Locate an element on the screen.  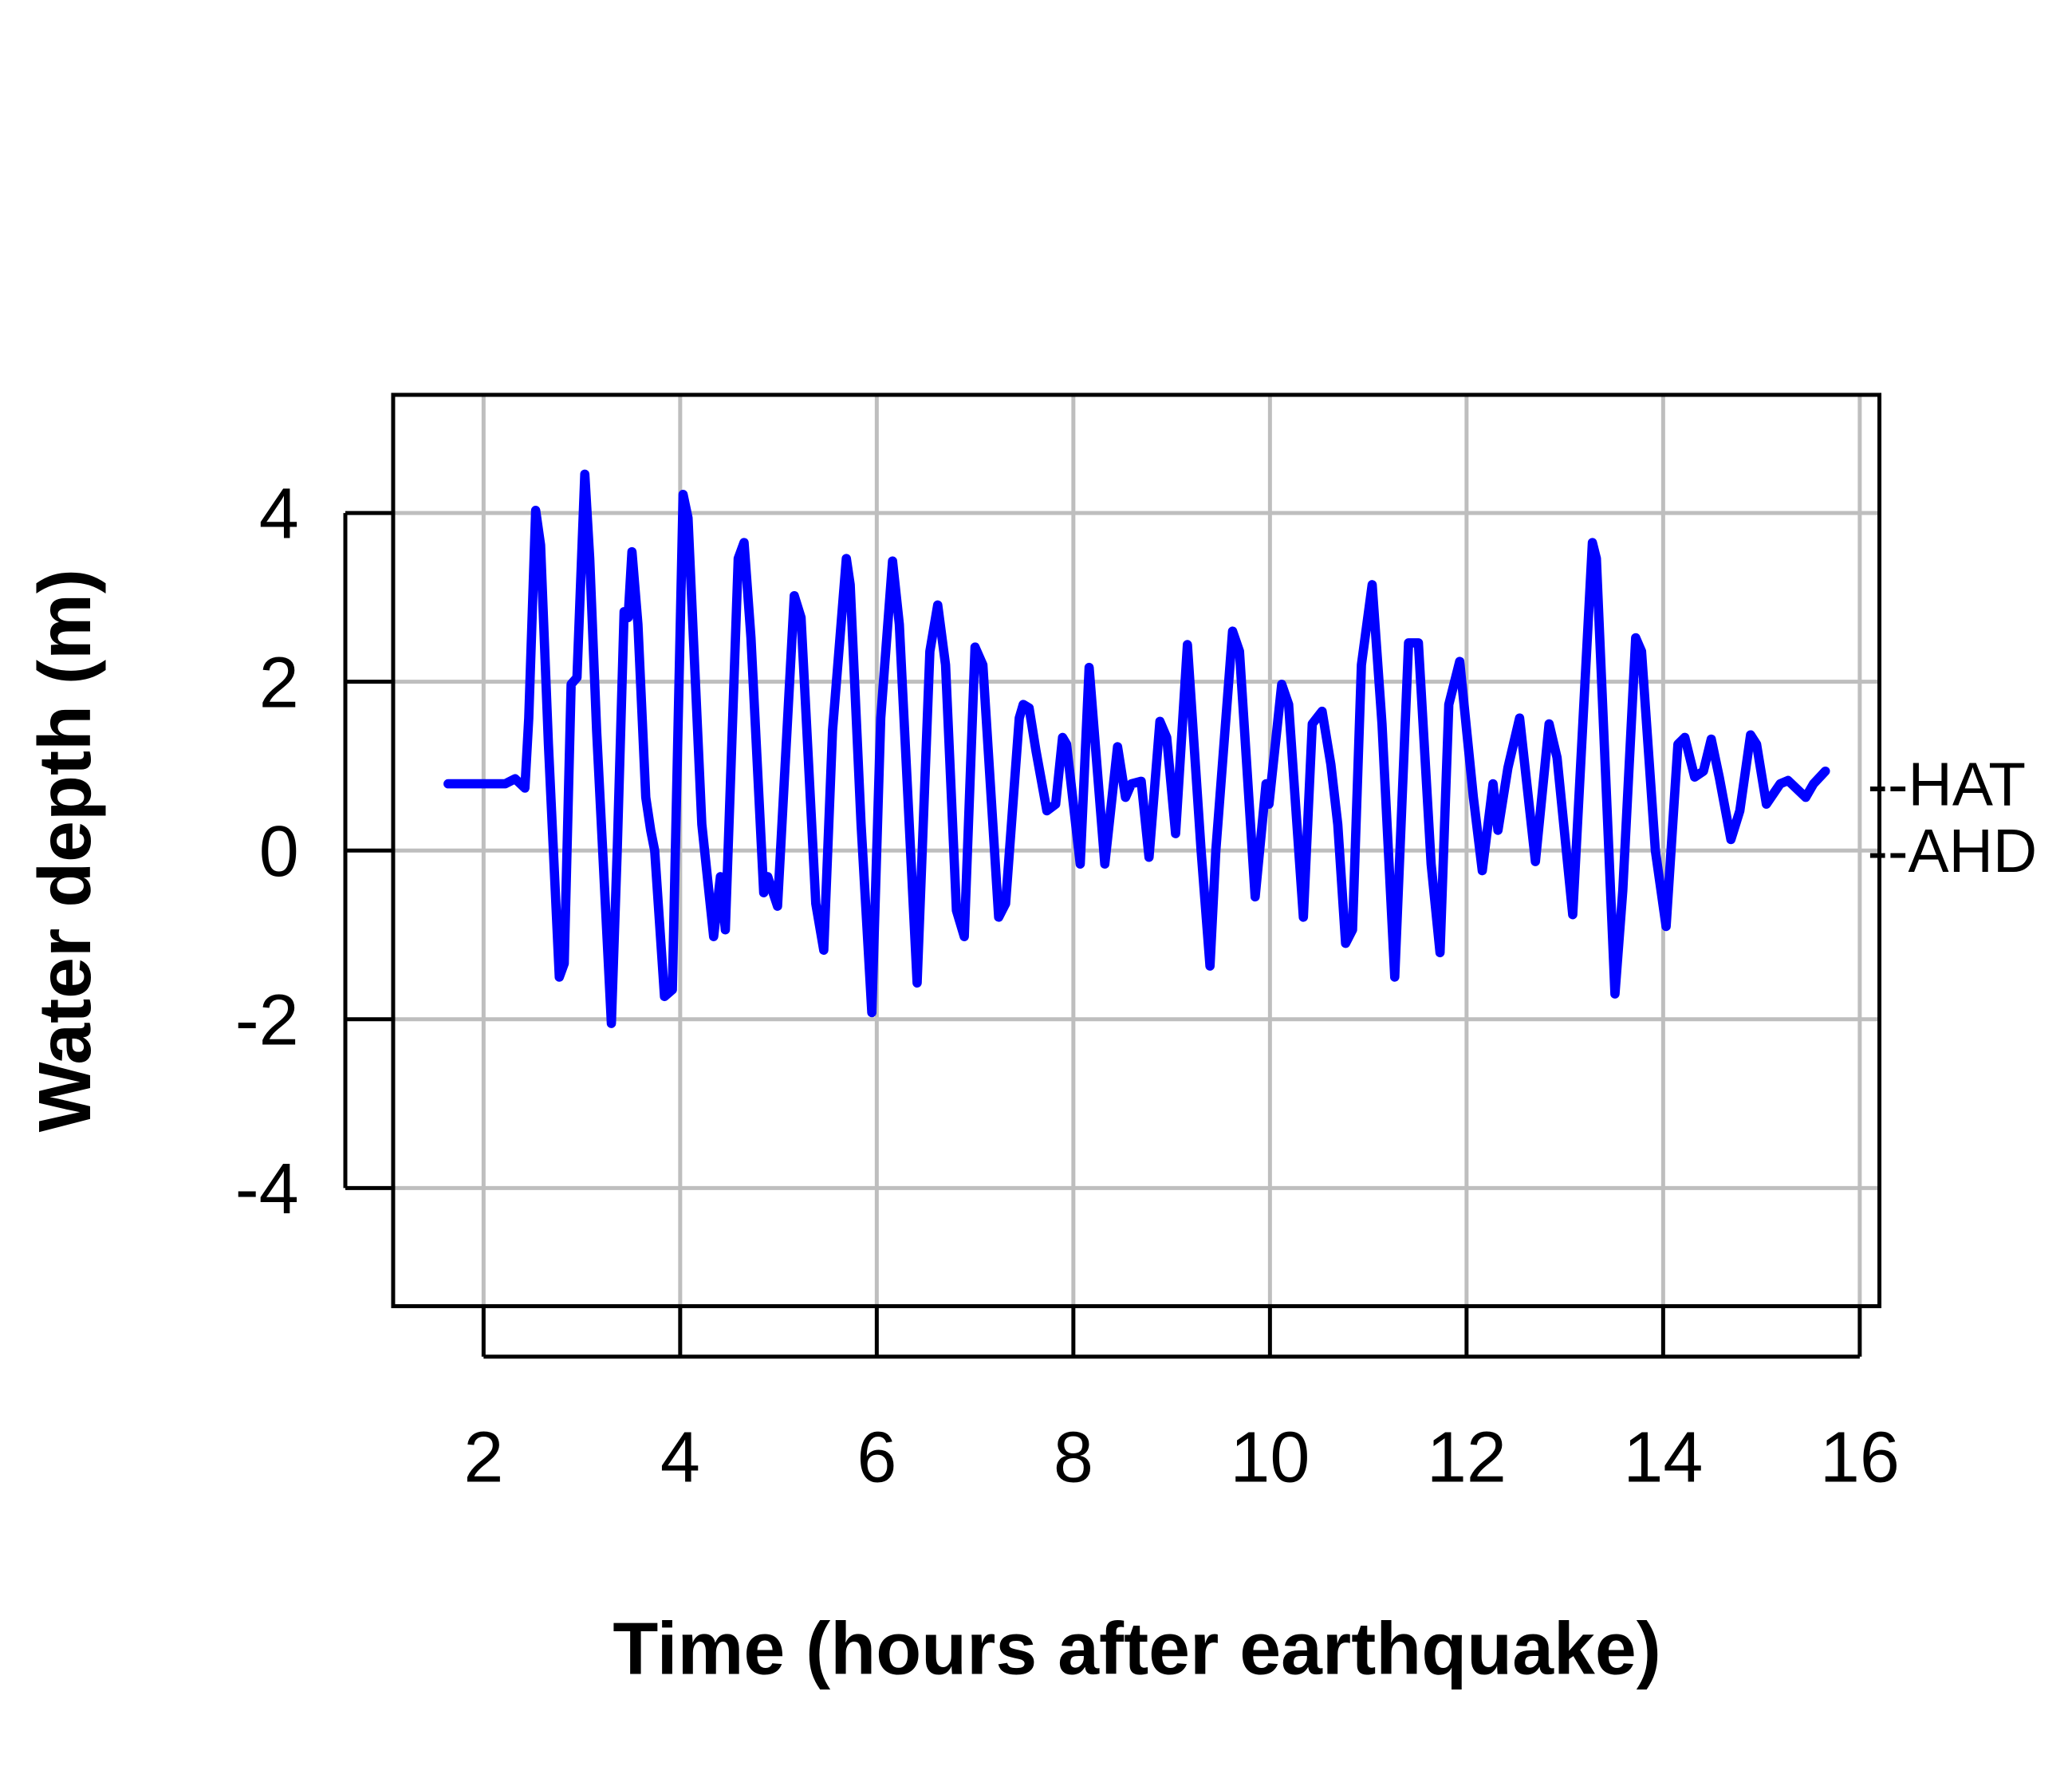
x-tick-label: 8 is located at coordinates (1073, 1457).